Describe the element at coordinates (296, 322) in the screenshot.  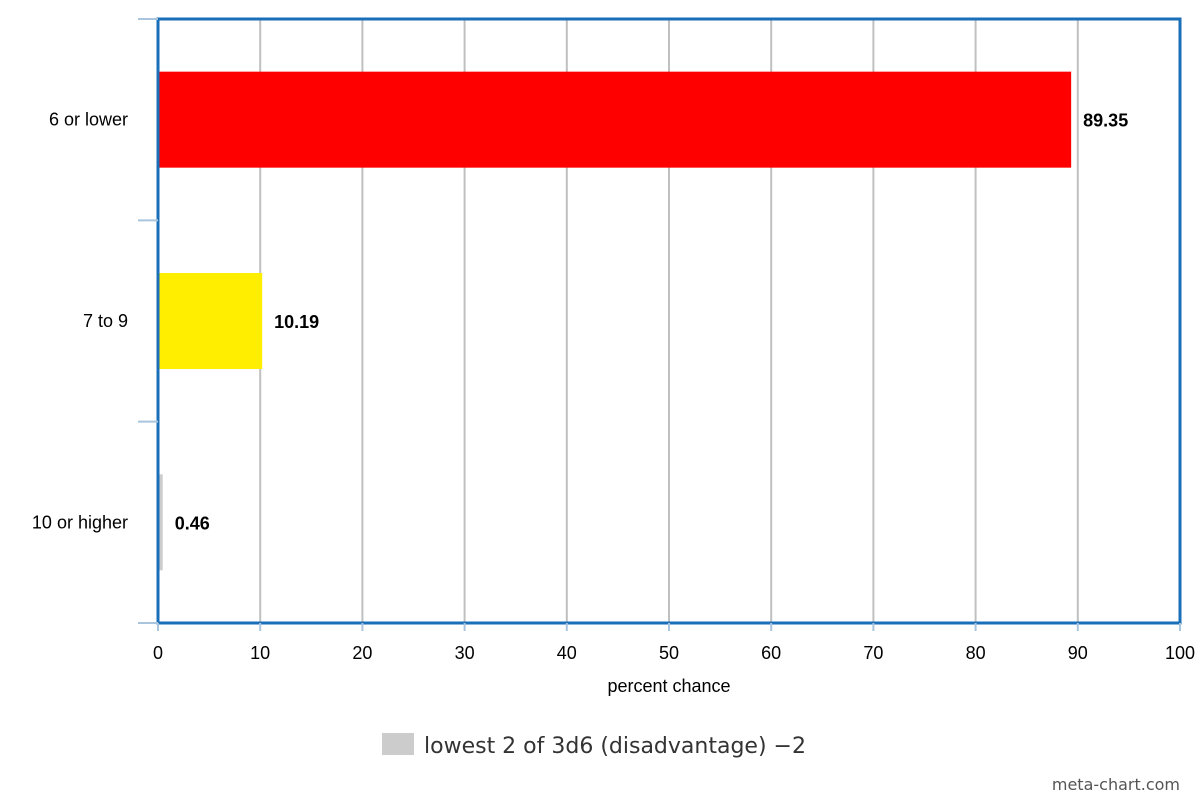
I see `data-label: 10.19` at that location.